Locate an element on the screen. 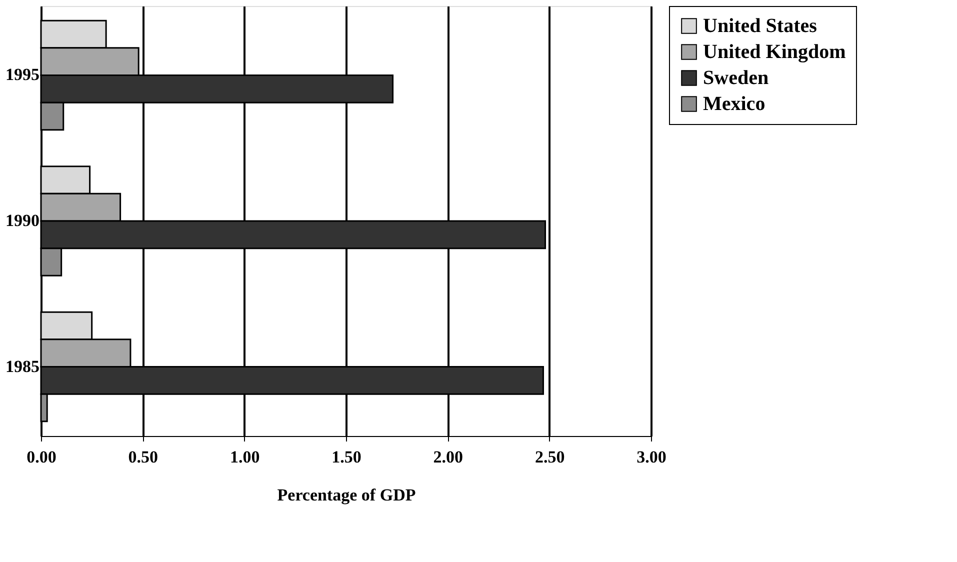 This screenshot has height=562, width=957. x-axis-title: Percentage of GDP is located at coordinates (346, 495).